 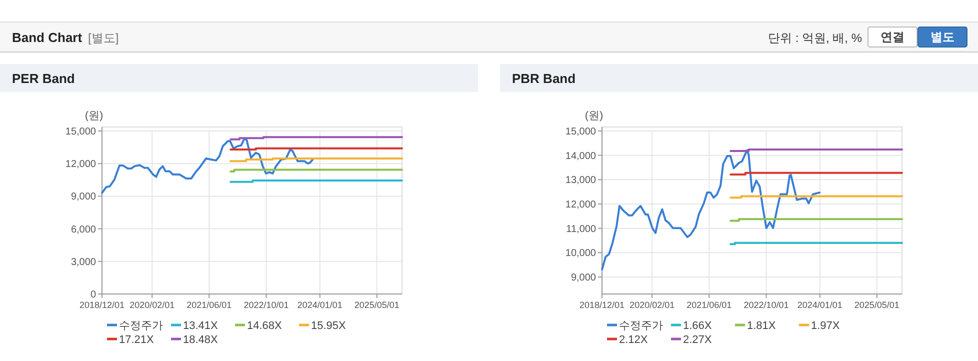 What do you see at coordinates (892, 37) in the screenshot?
I see `text: 연결` at bounding box center [892, 37].